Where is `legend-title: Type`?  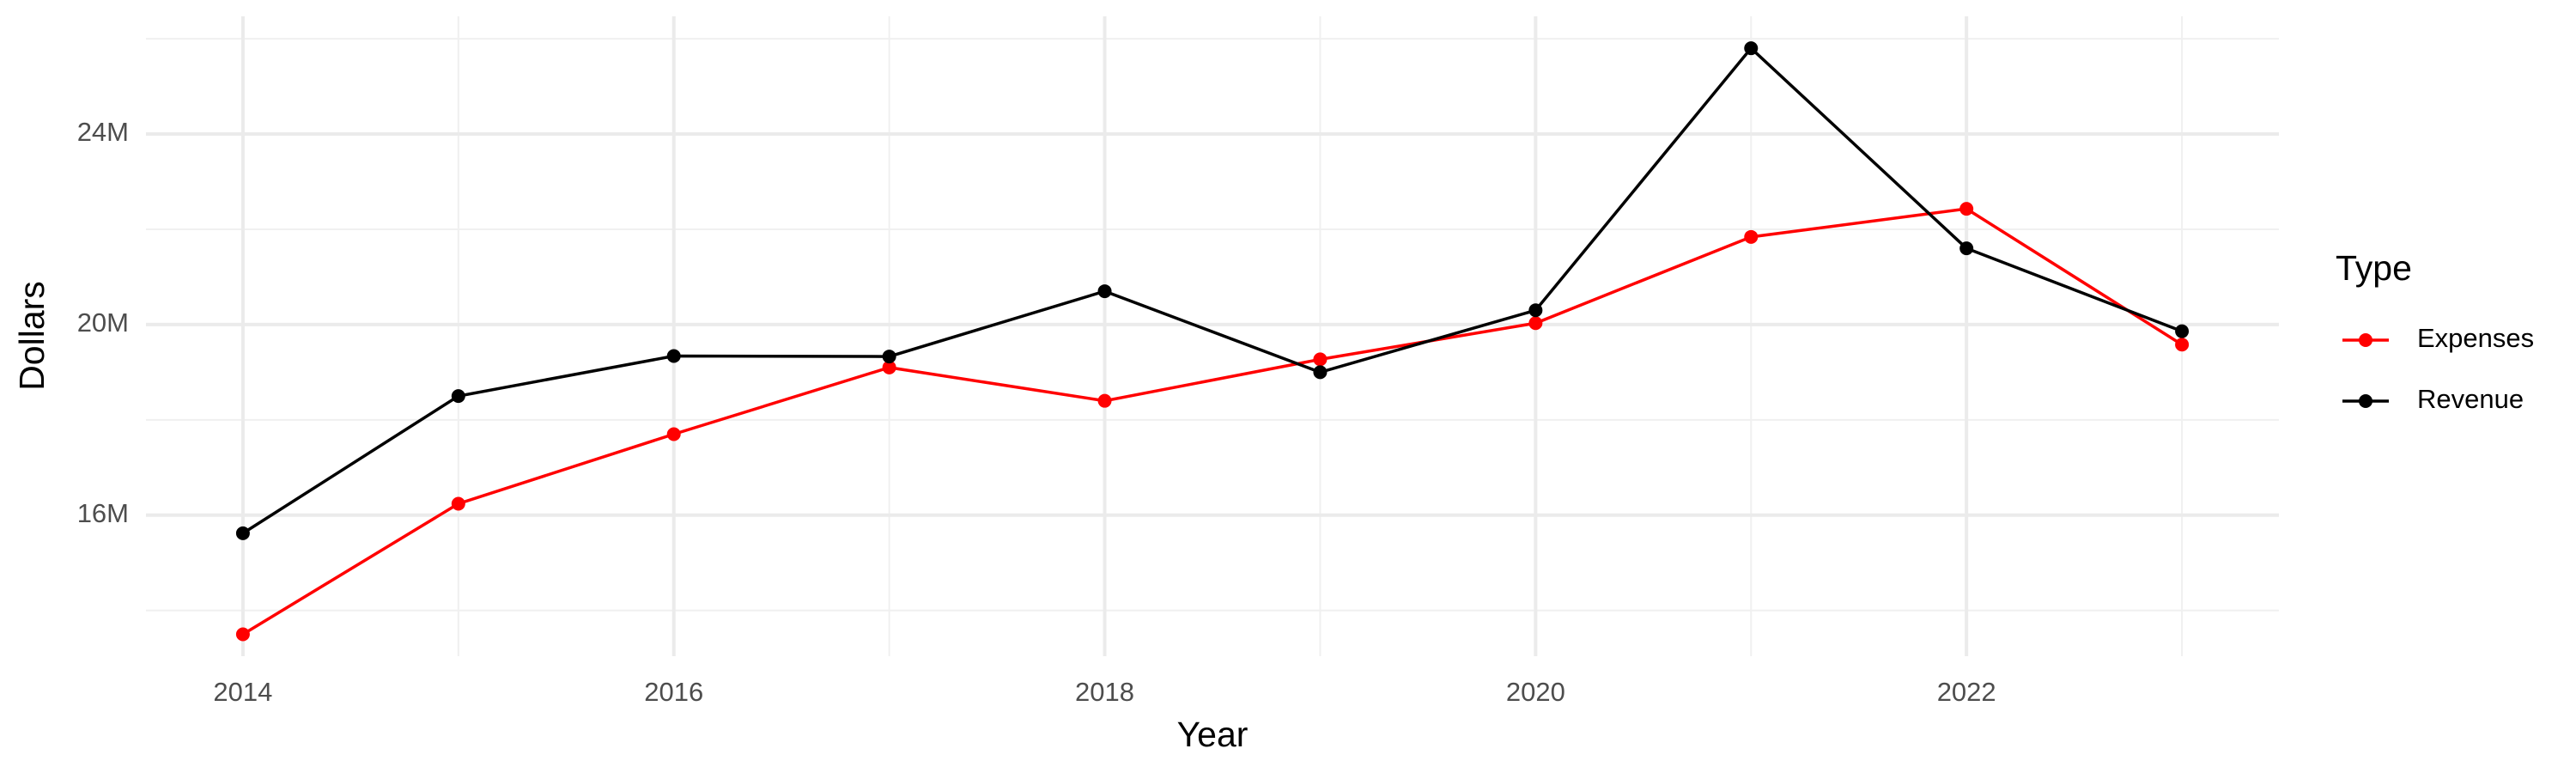 legend-title: Type is located at coordinates (2374, 268).